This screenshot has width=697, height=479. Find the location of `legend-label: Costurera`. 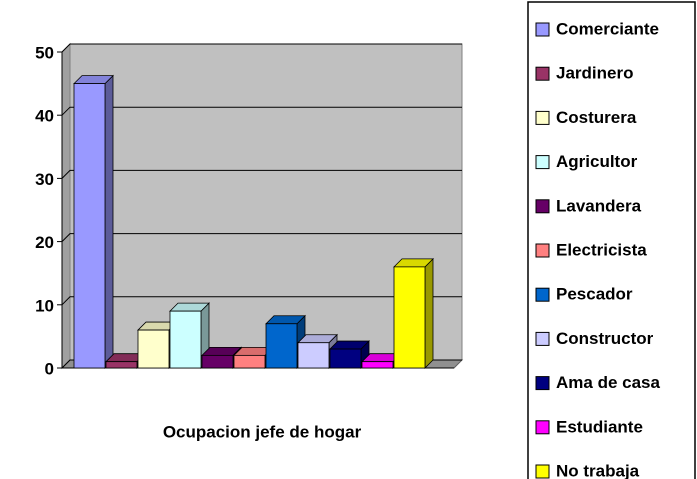

legend-label: Costurera is located at coordinates (596, 117).